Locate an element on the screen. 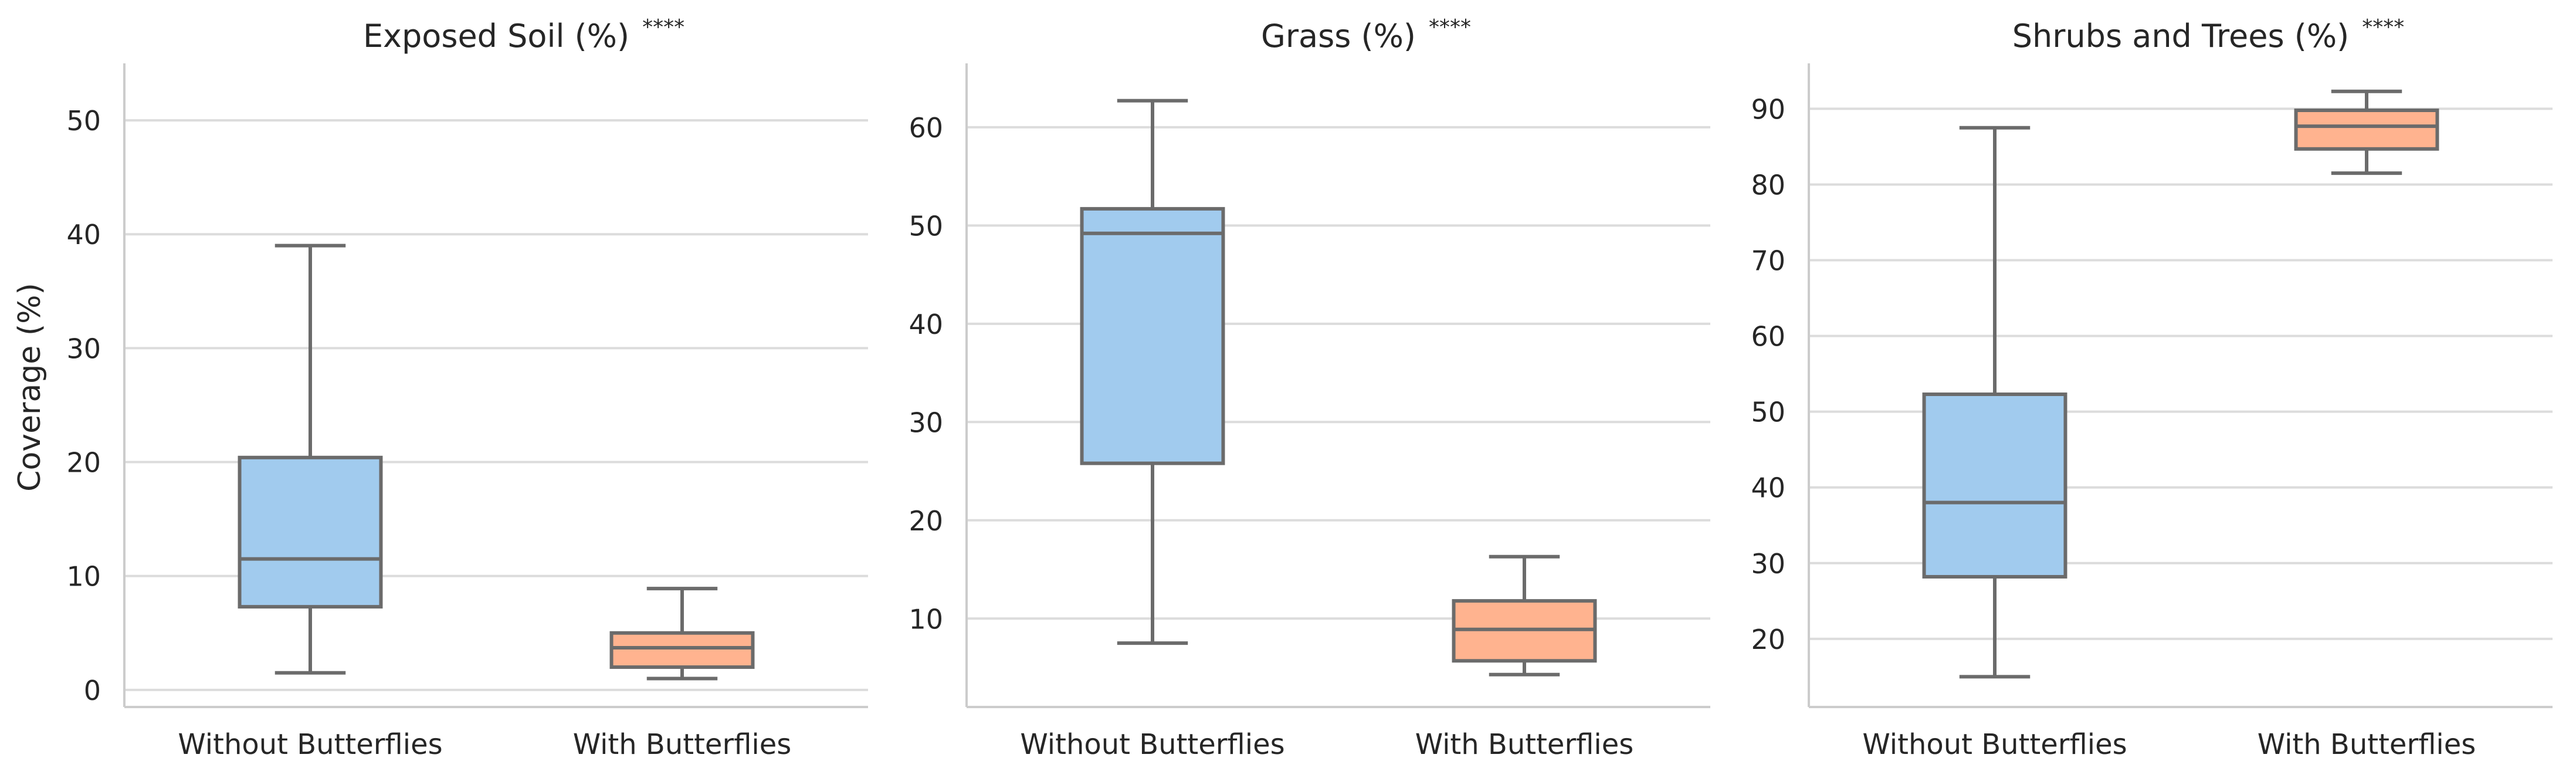 The image size is (2576, 778). y-tick-label: 90 is located at coordinates (1768, 109).